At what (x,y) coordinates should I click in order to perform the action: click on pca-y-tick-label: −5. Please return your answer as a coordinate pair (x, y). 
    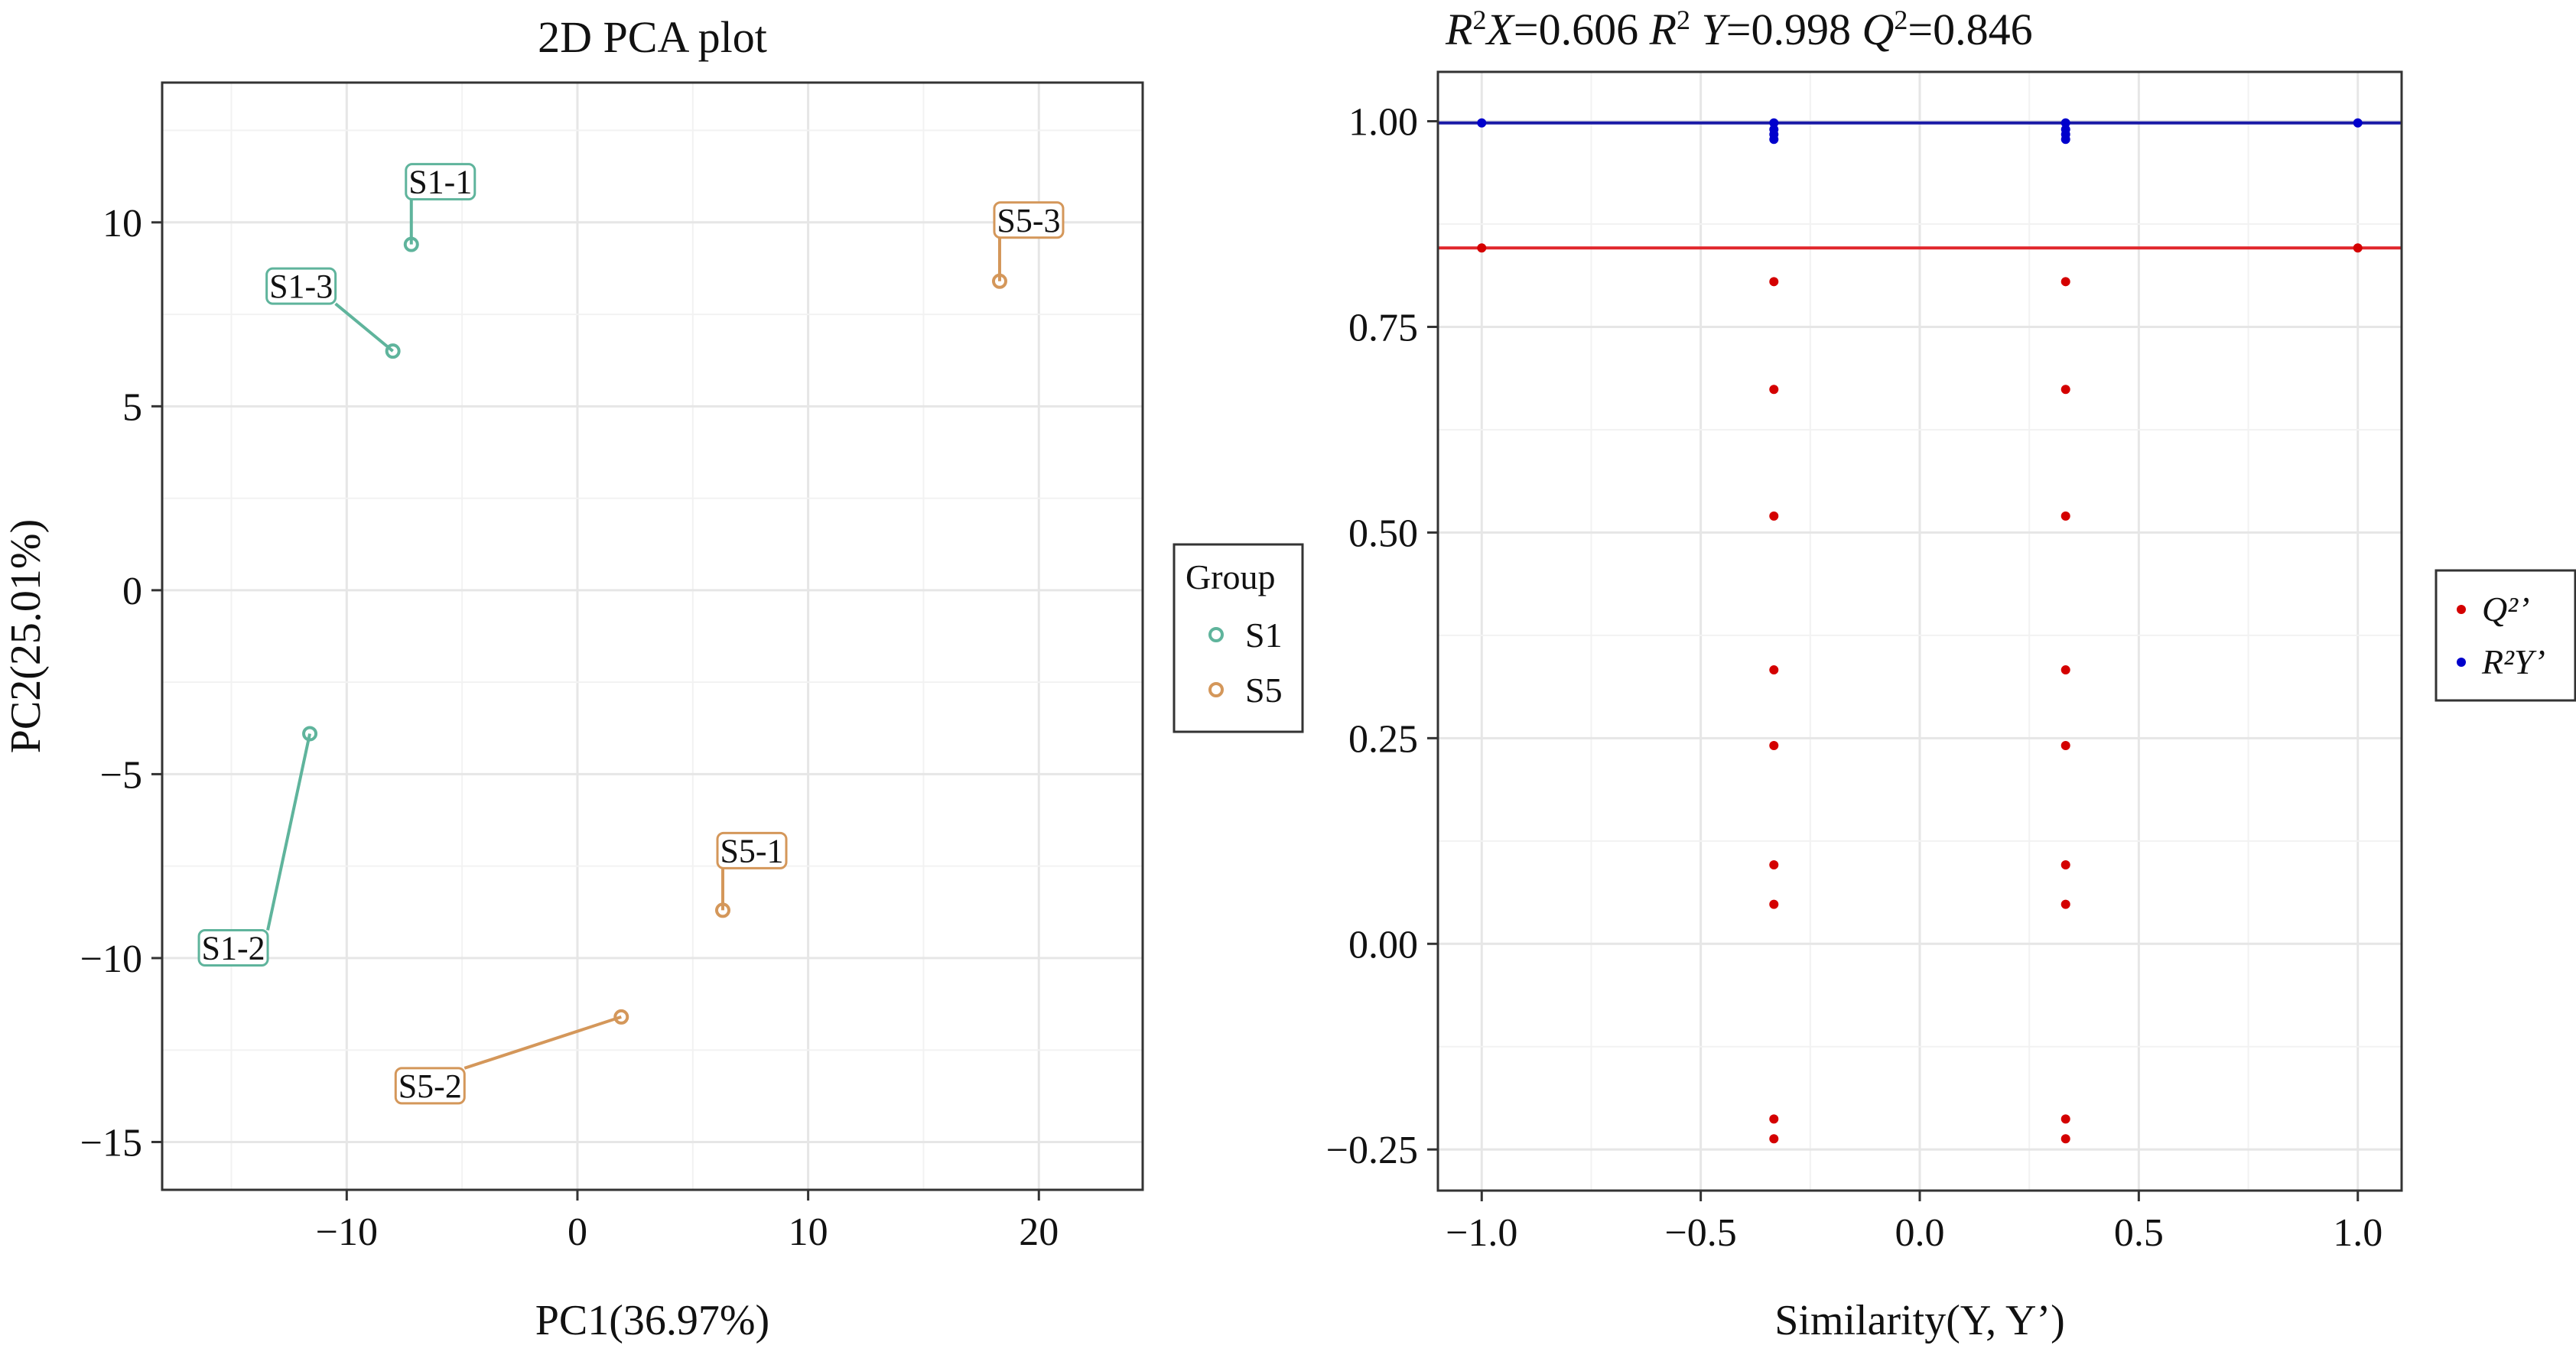
    Looking at the image, I should click on (121, 775).